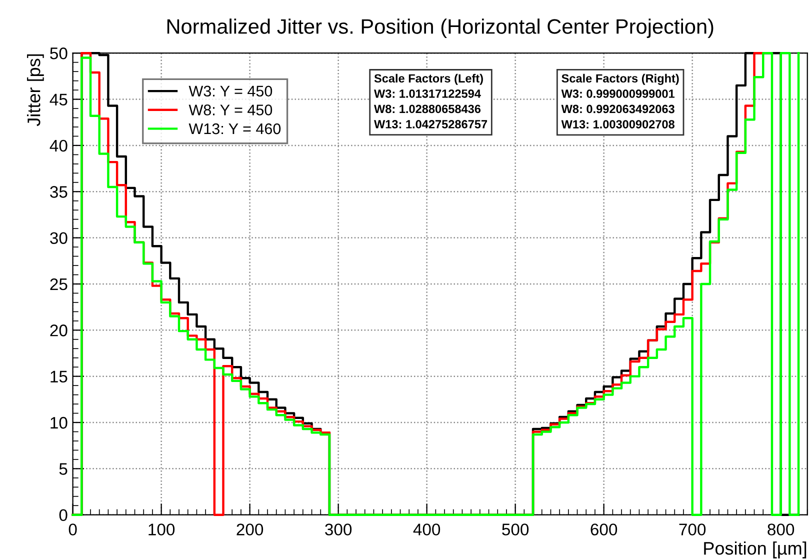 The width and height of the screenshot is (809, 559). What do you see at coordinates (620, 101) in the screenshot?
I see `annotation: Scale Factors (Right) W3: 0.999000999001 W8: 0.992063492063 W13: 1.00300902708` at bounding box center [620, 101].